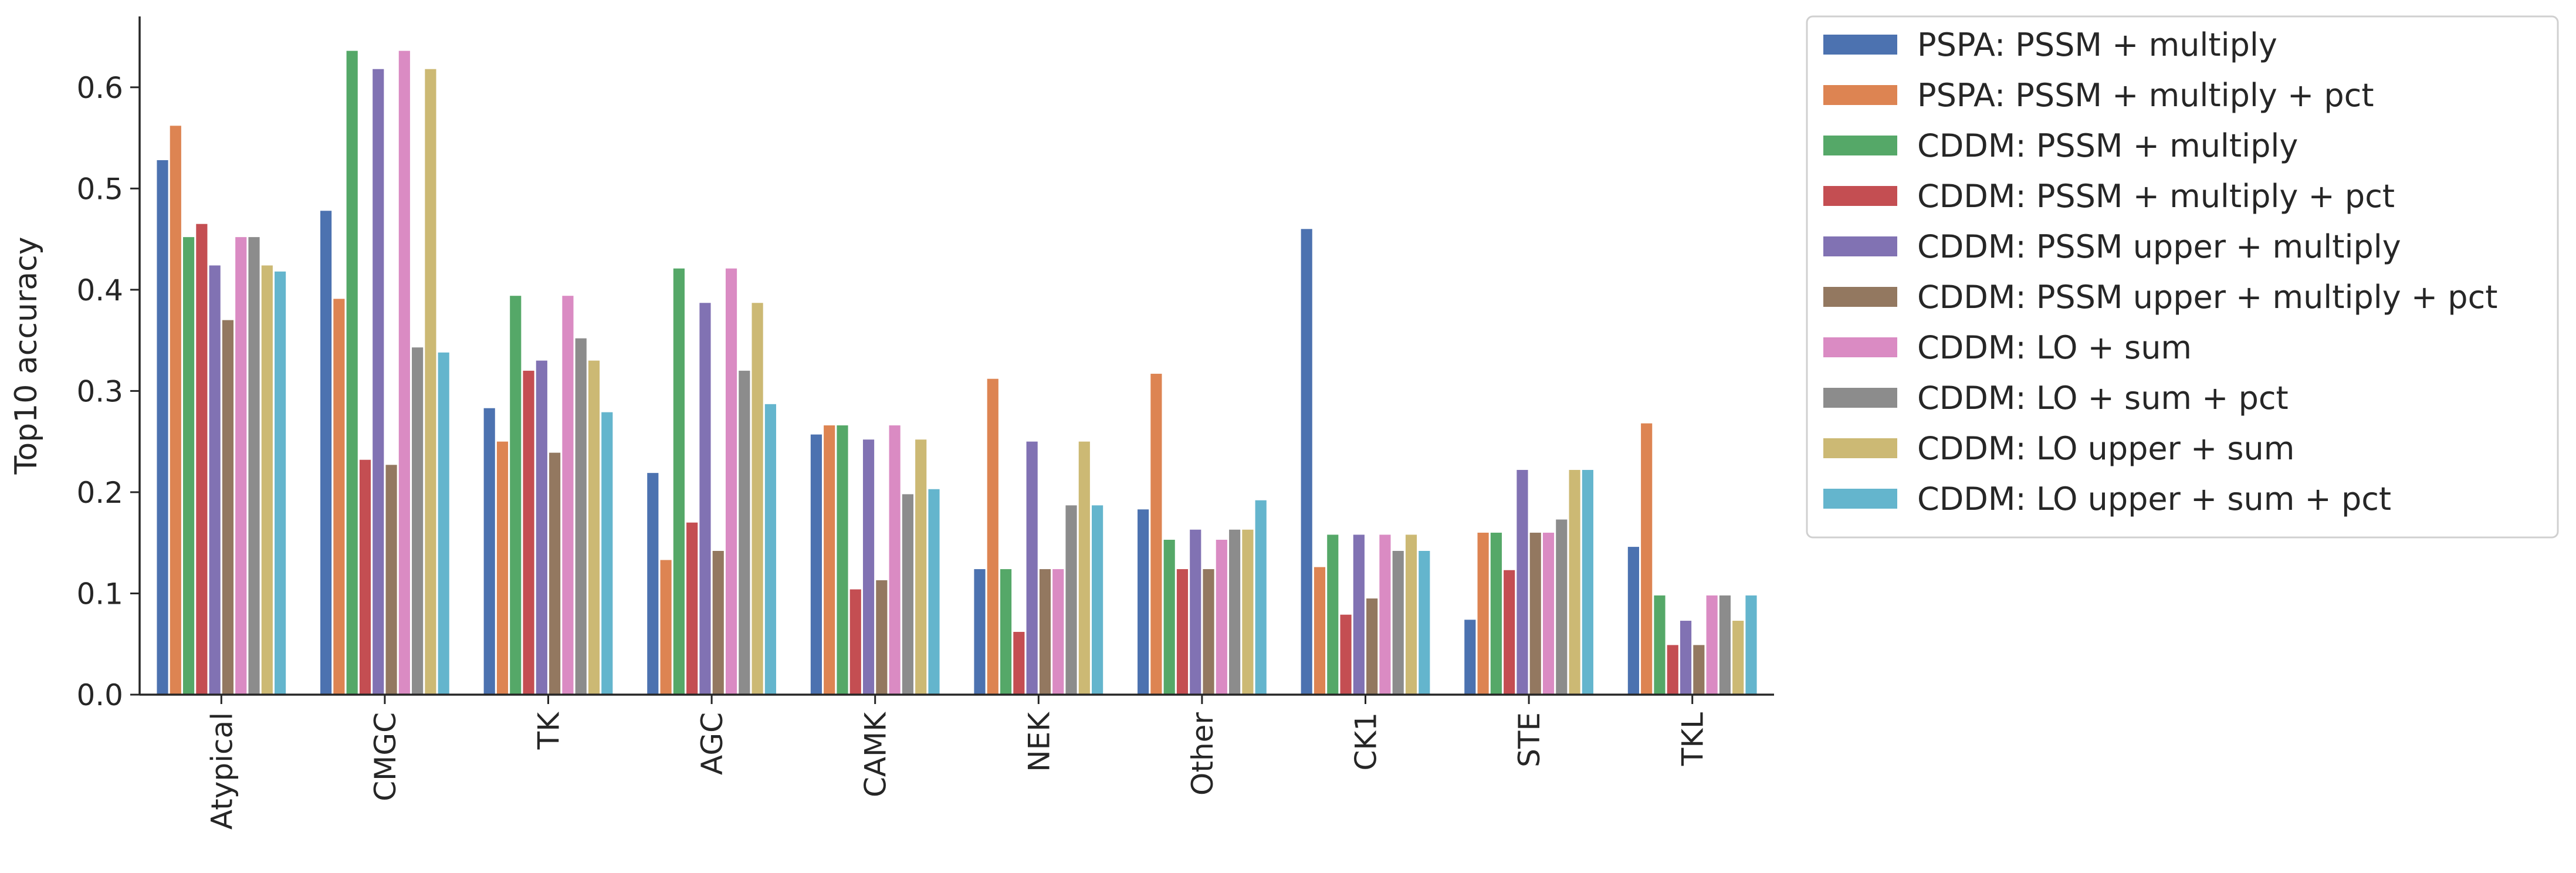 The height and width of the screenshot is (873, 2576). What do you see at coordinates (99, 189) in the screenshot?
I see `y-tick-label: 0.5` at bounding box center [99, 189].